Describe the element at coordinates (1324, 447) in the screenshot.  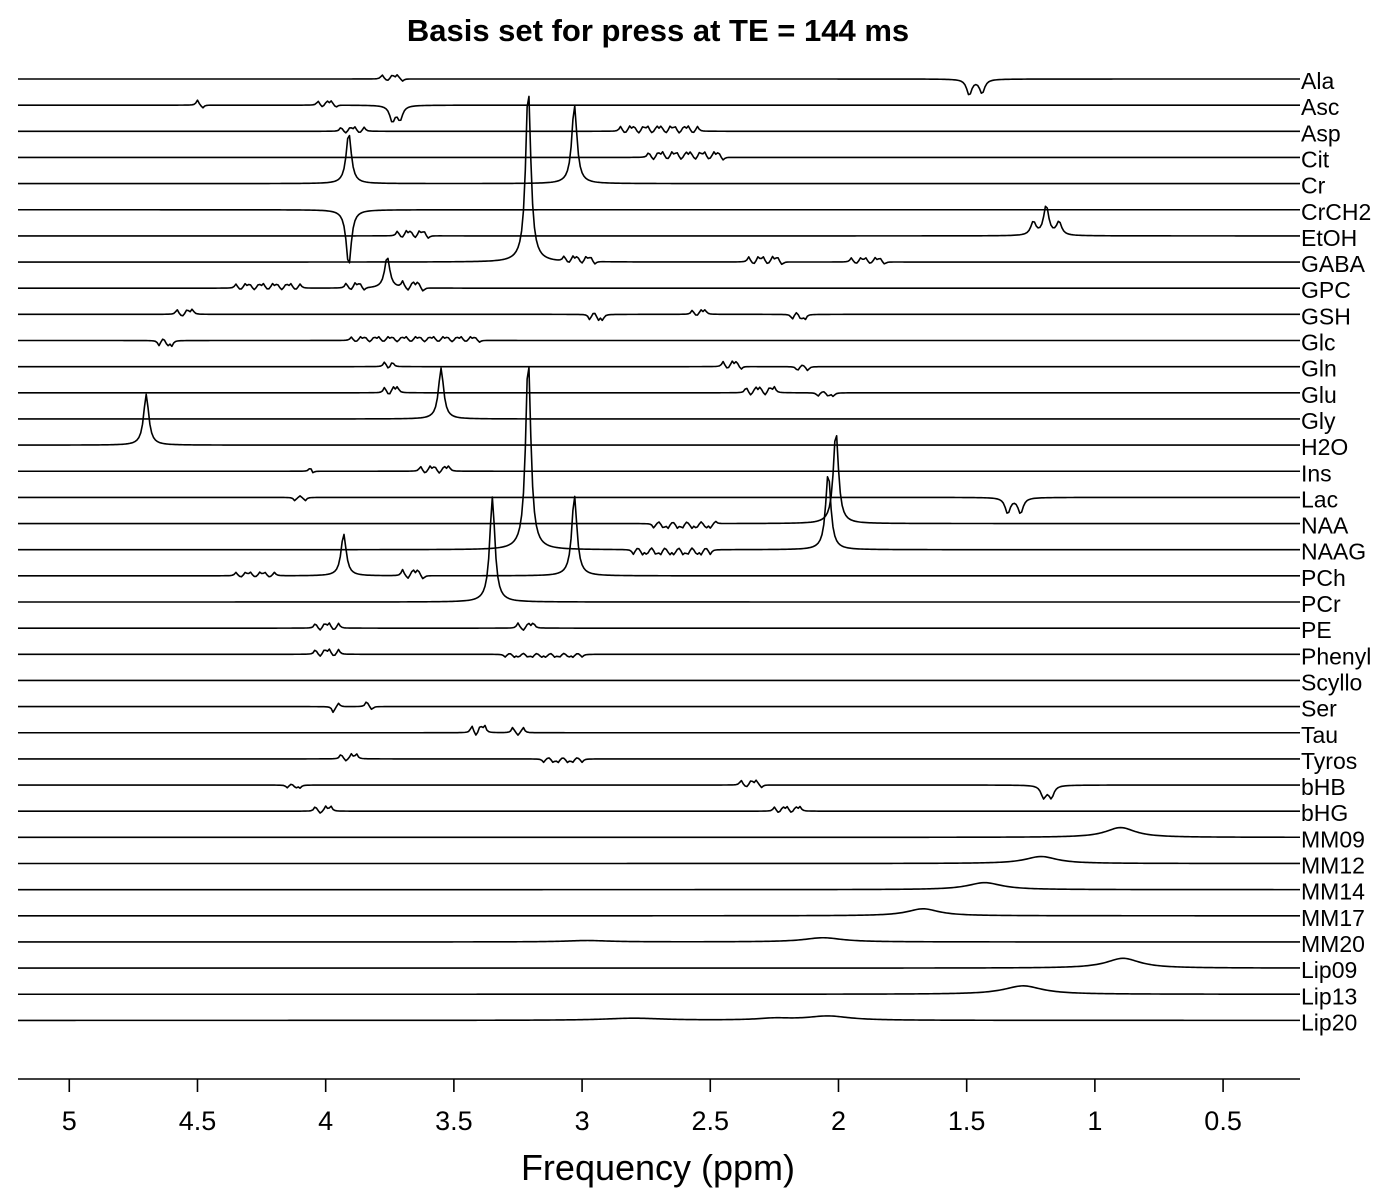
I see `series-label: H2O` at that location.